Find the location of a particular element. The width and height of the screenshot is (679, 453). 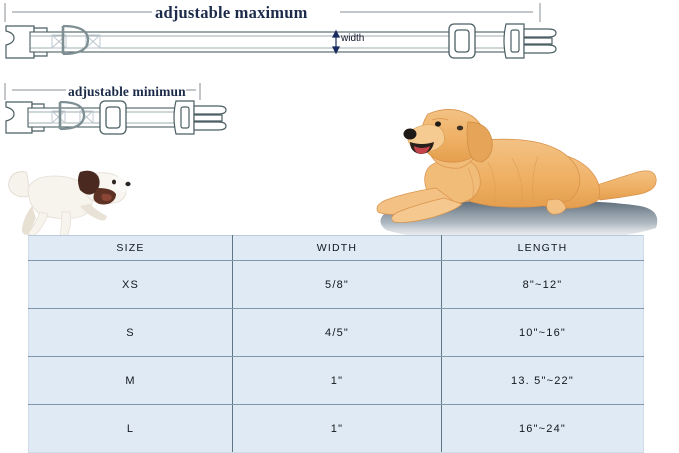

table-row: S 4/5" 10"~16" is located at coordinates (336, 332).